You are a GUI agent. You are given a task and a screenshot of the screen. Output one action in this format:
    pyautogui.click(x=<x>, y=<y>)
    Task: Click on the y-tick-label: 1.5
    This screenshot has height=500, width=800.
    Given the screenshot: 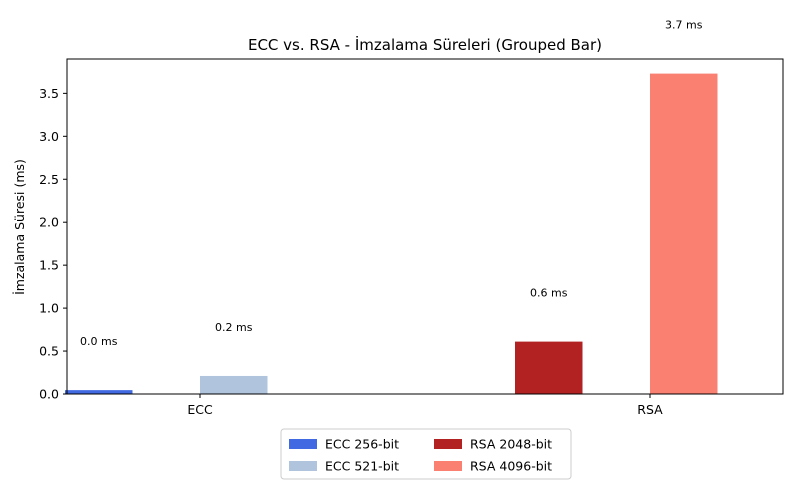 What is the action you would take?
    pyautogui.click(x=49, y=265)
    